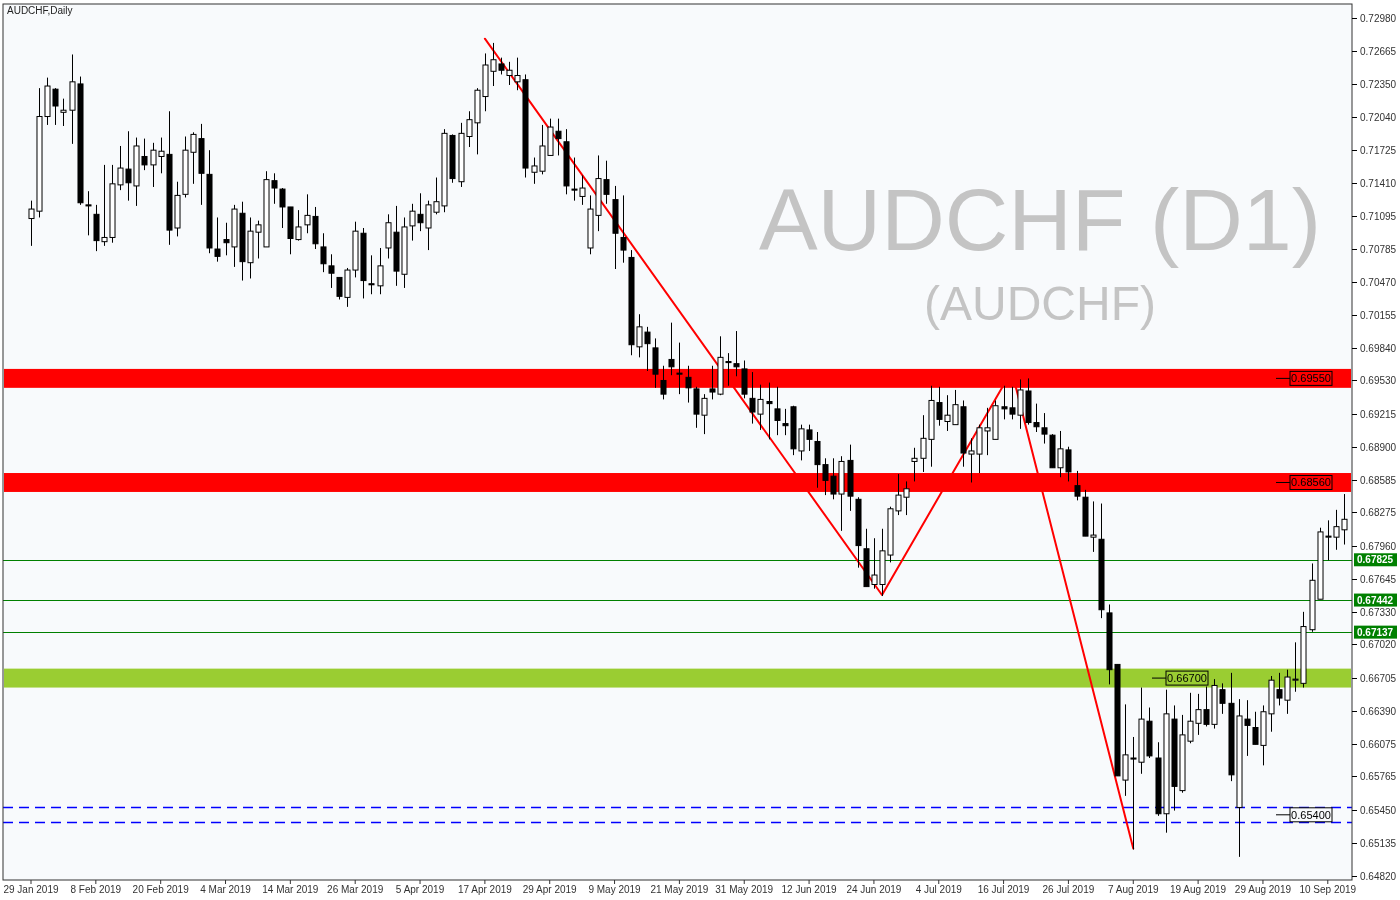 The width and height of the screenshot is (1400, 900). What do you see at coordinates (1378, 644) in the screenshot?
I see `y-tick-label: 0.67020` at bounding box center [1378, 644].